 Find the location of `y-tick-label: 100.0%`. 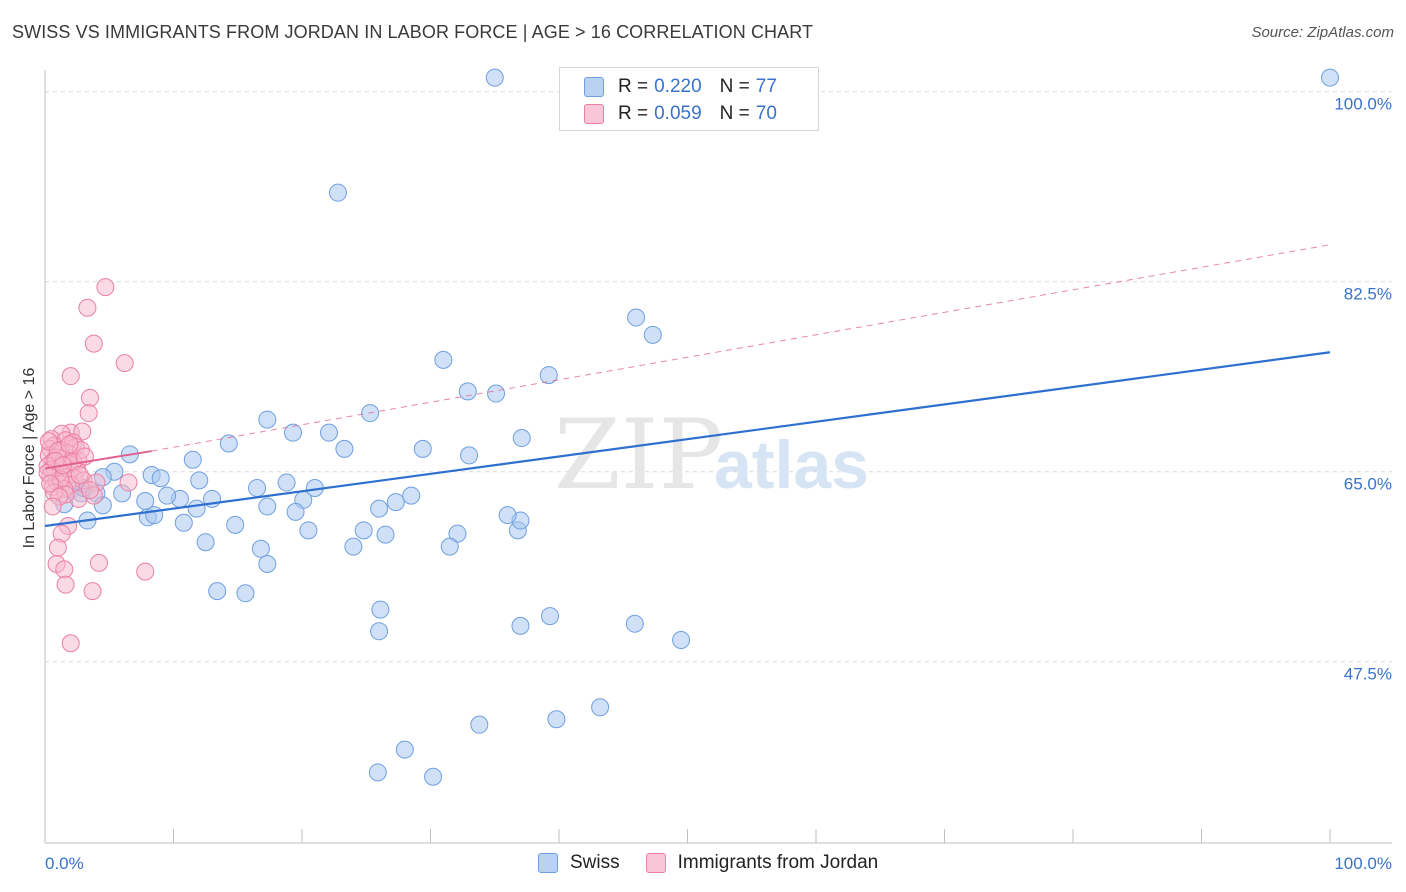

y-tick-label: 100.0% is located at coordinates (1363, 104).